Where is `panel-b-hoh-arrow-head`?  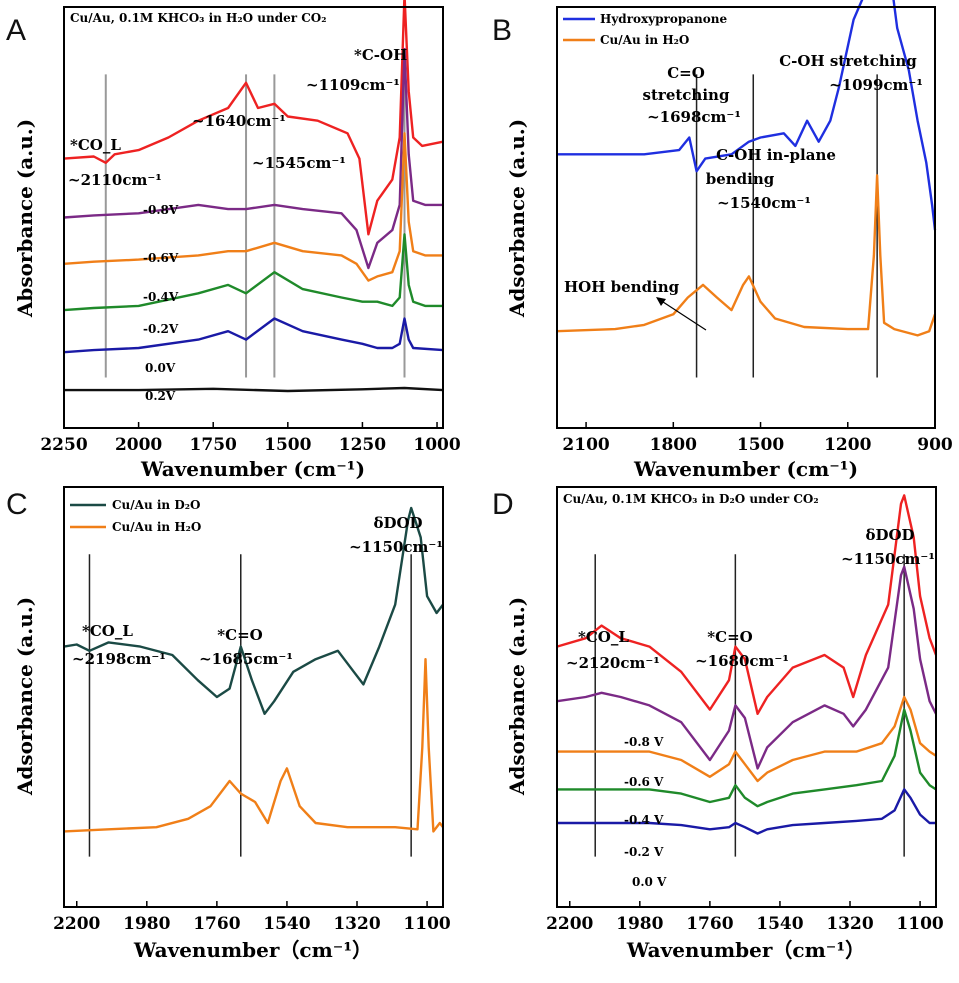 panel-b-hoh-arrow-head is located at coordinates (661, 301).